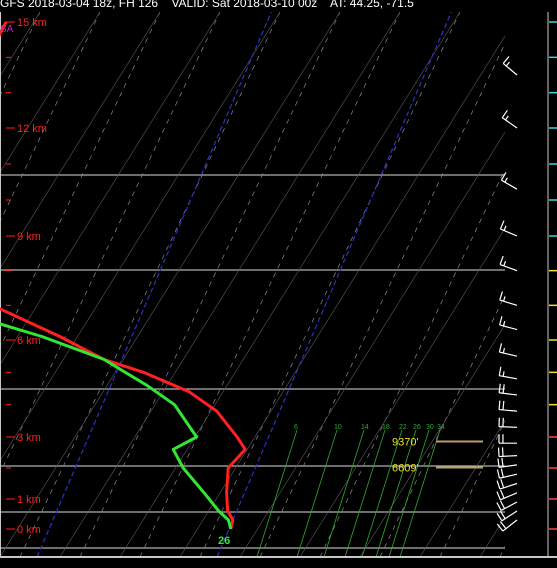  Describe the element at coordinates (386, 427) in the screenshot. I see `mixing-ratio-label: 18` at that location.